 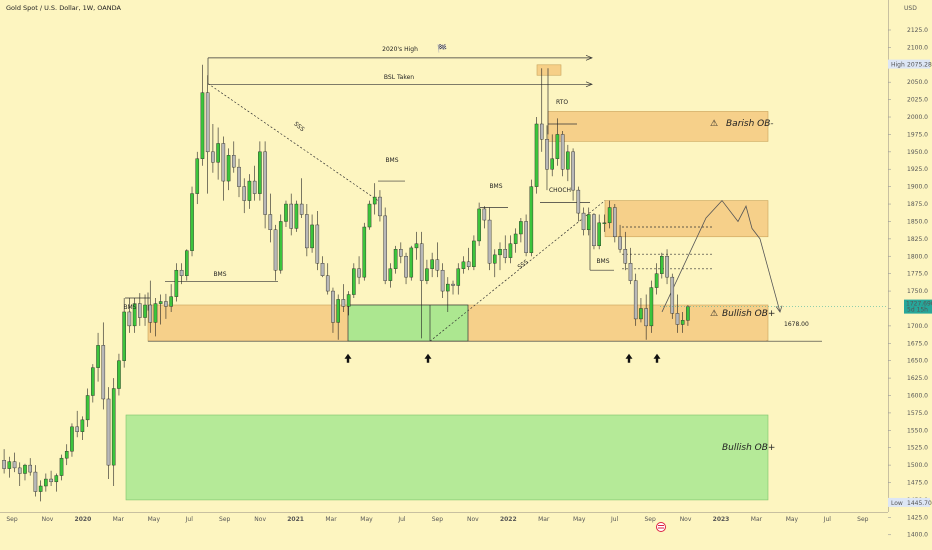 I want to click on low-value-badge, so click(x=918, y=502).